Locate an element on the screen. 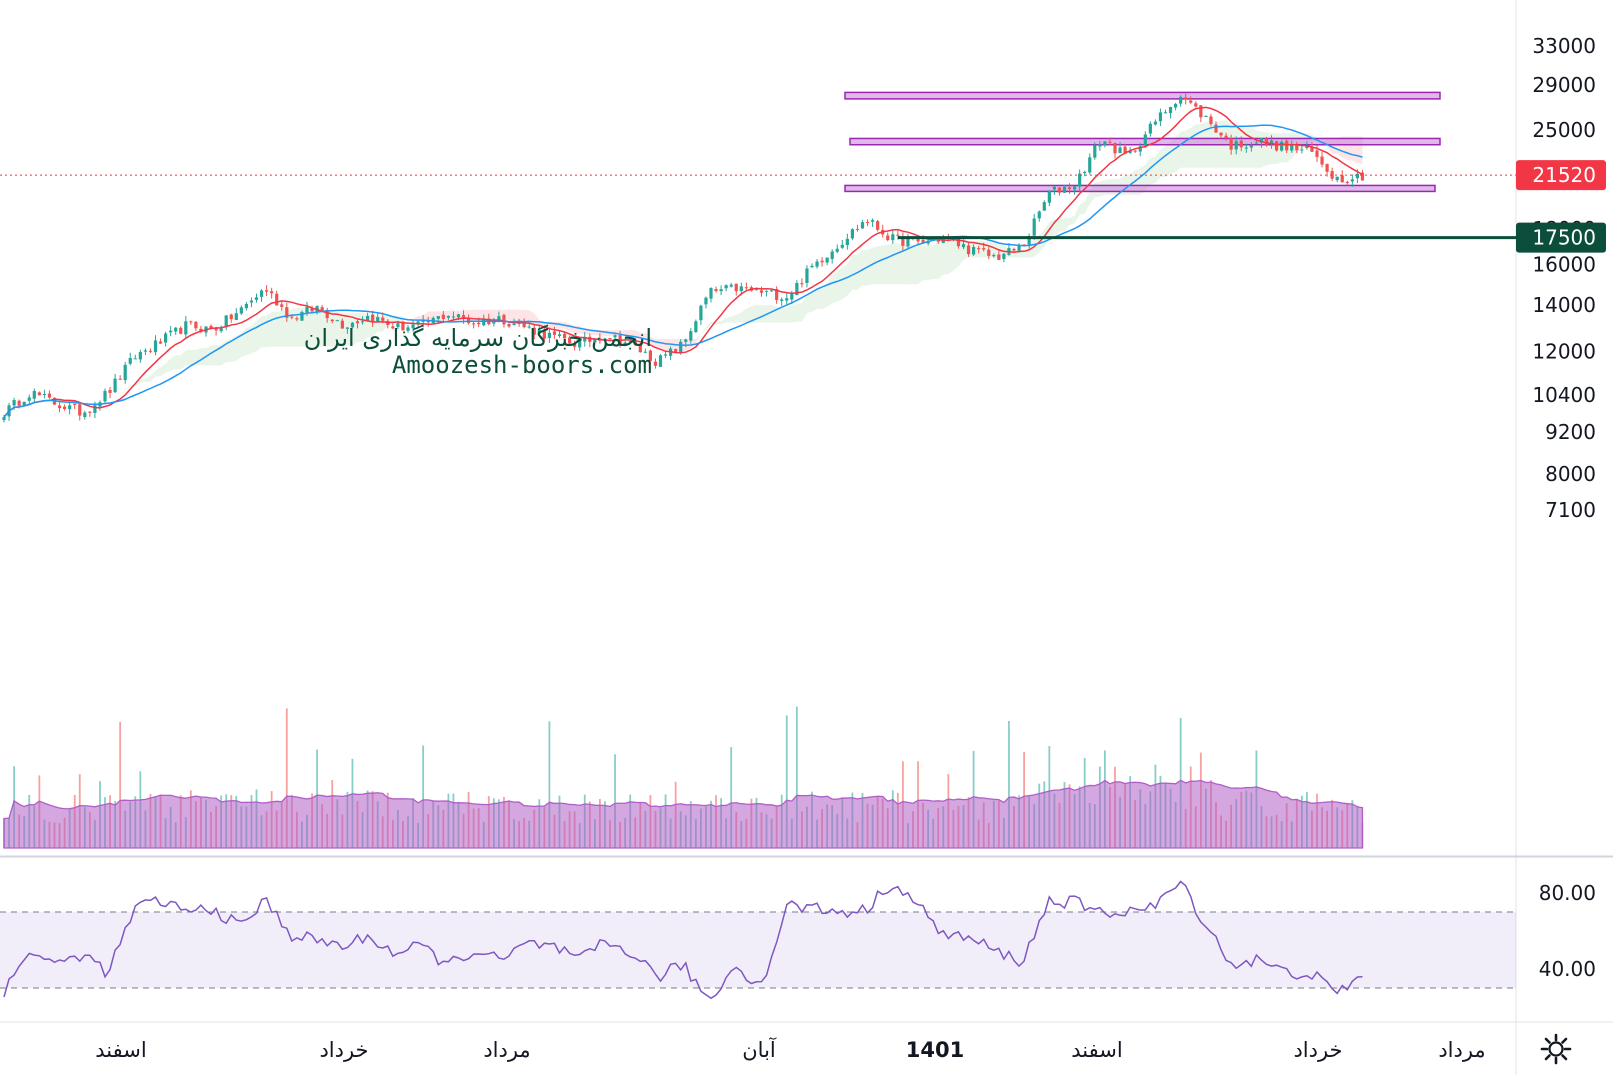  volume-ma is located at coordinates (683, 814).